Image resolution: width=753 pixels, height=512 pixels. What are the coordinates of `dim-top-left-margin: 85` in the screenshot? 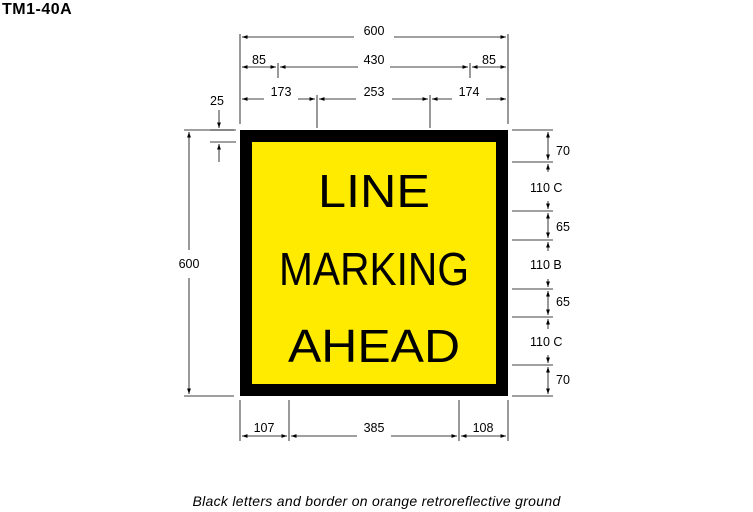 It's located at (259, 60).